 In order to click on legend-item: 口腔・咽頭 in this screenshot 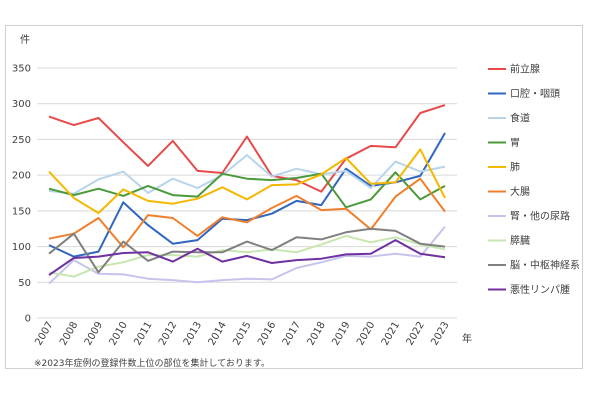, I will do `click(524, 93)`.